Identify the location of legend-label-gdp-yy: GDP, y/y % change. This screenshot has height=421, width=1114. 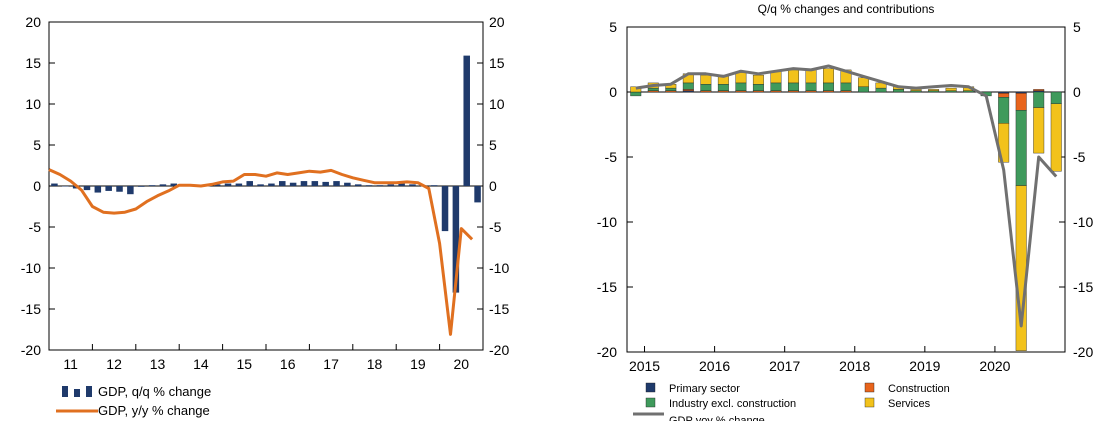
(154, 410).